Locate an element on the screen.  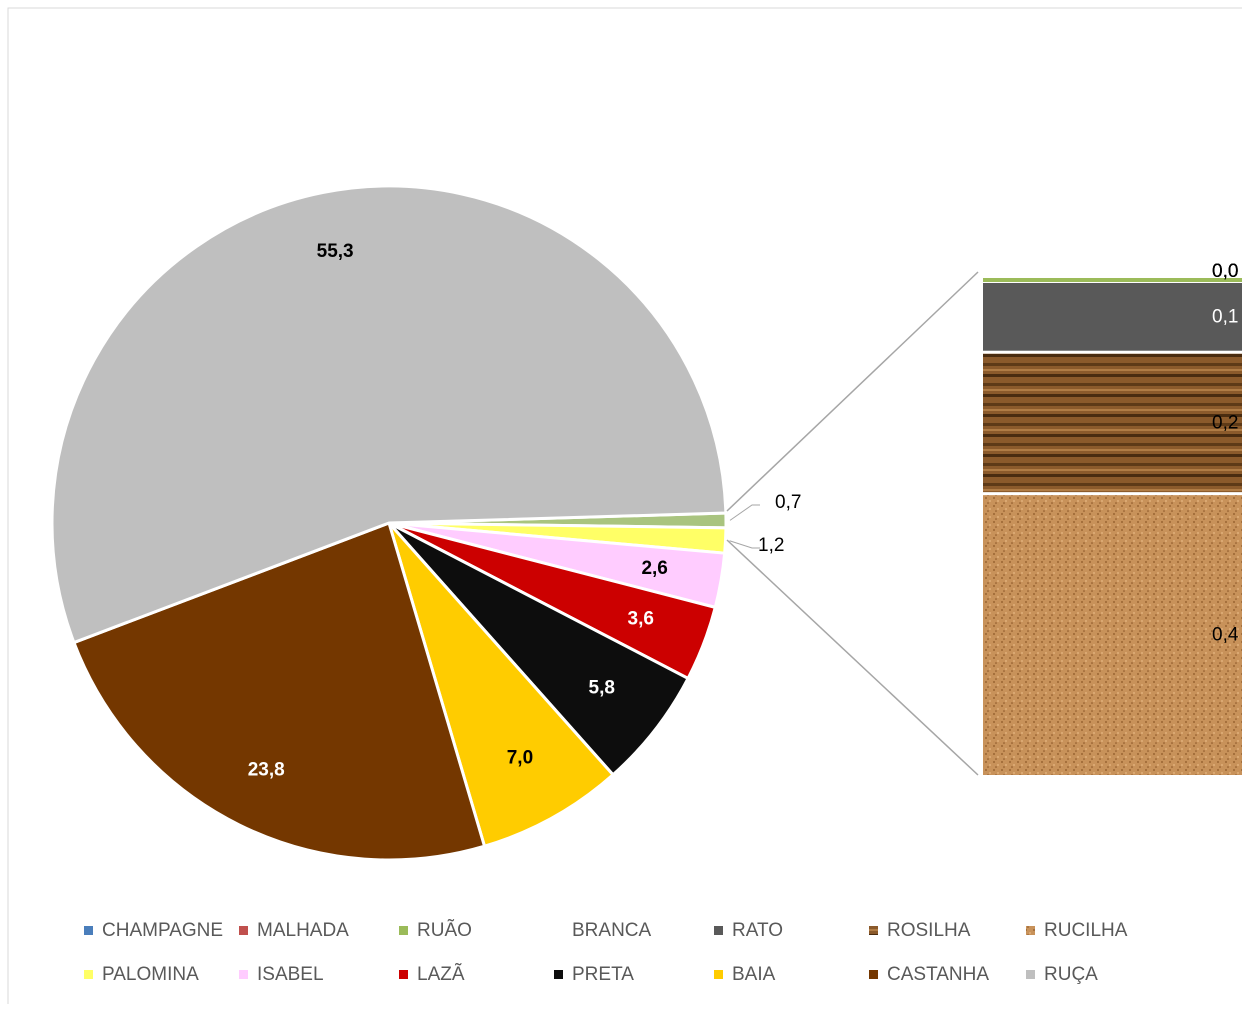
legend-label: RUÃO is located at coordinates (444, 930).